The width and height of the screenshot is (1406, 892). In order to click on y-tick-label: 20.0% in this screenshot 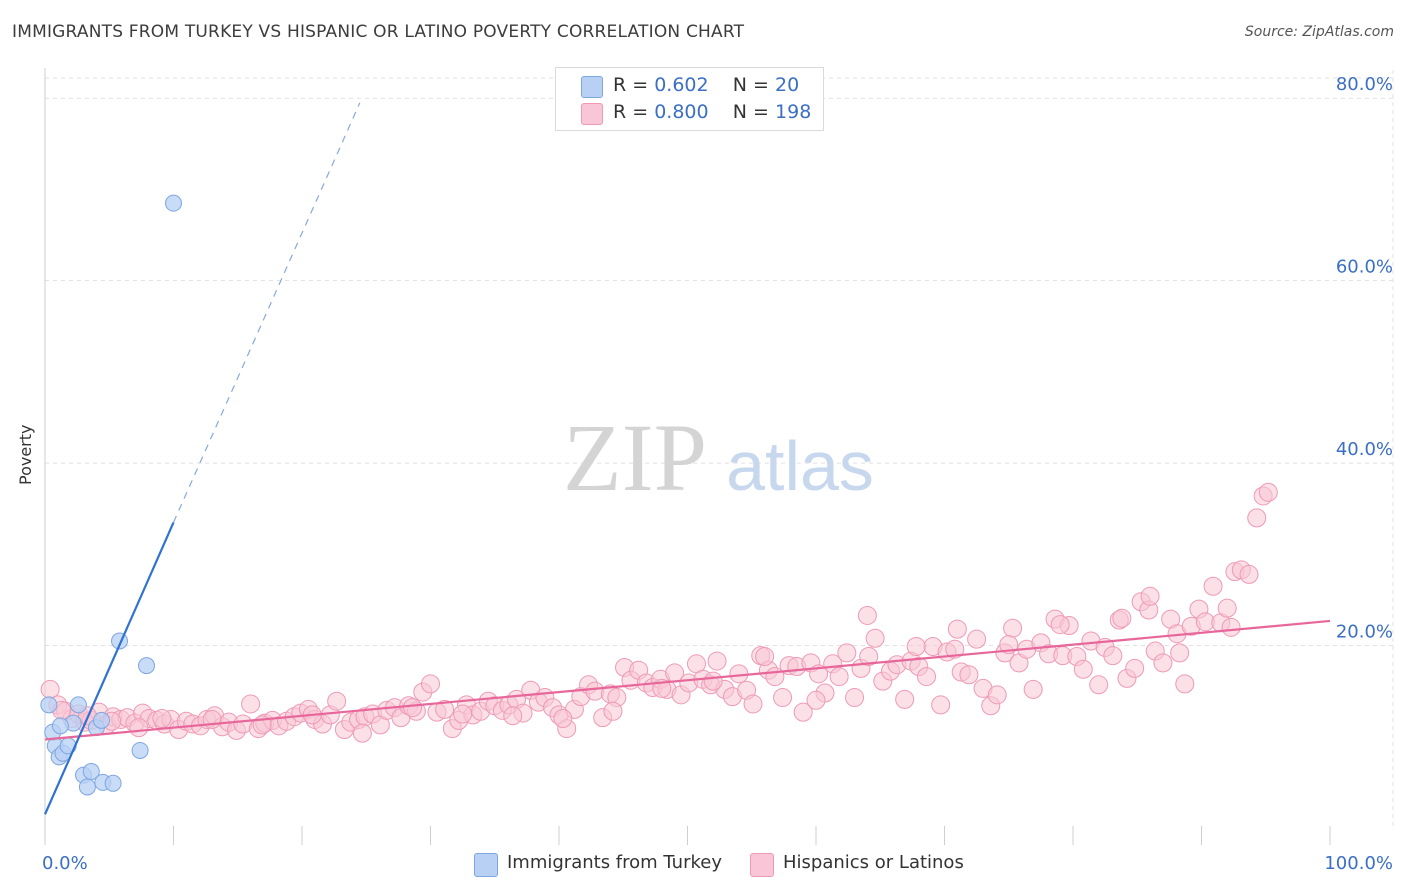, I will do `click(1364, 632)`.